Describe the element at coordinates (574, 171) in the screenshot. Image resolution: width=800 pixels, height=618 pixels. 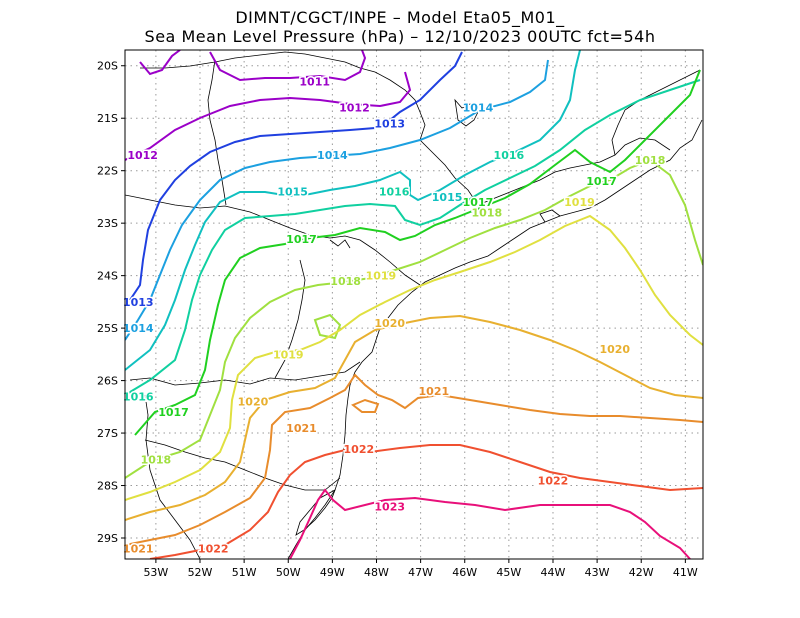
I see `state-border-mg-rj` at that location.